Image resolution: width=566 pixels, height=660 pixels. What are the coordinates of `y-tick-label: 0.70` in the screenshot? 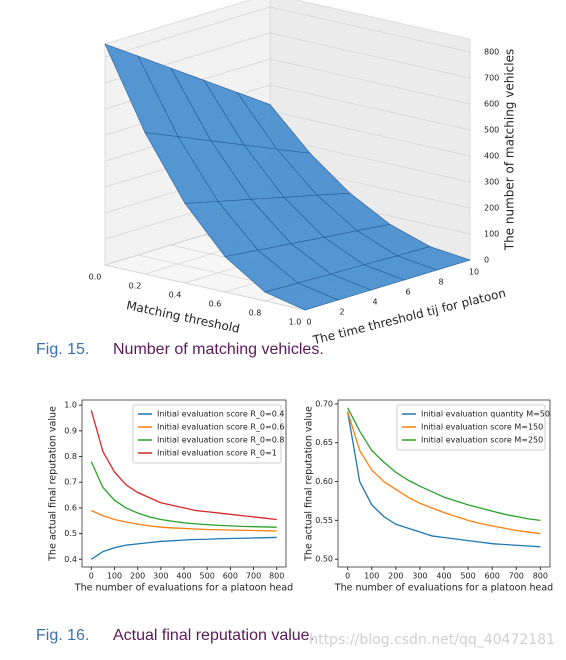 It's located at (324, 403).